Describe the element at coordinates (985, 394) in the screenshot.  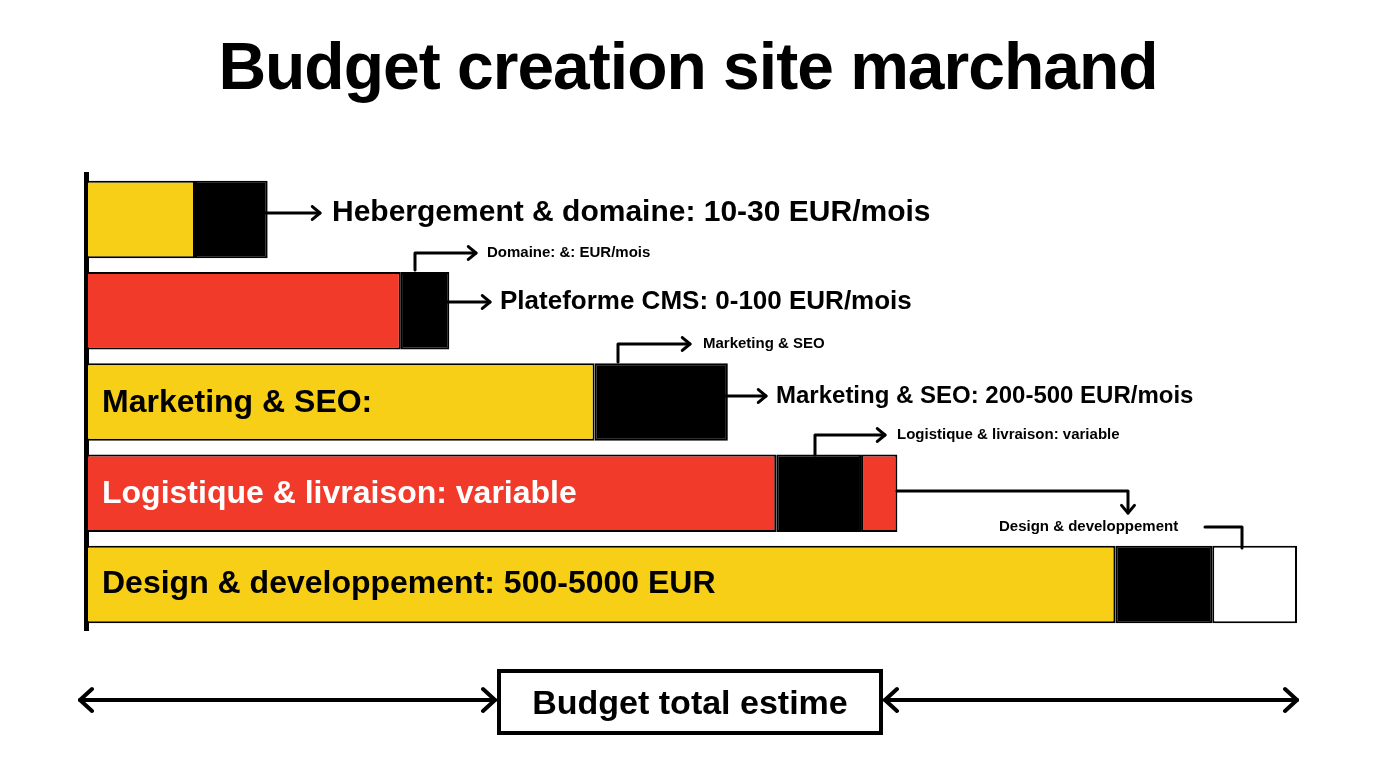
I see `annotation: Marketing & SEO: 200-500 EUR/mois` at that location.